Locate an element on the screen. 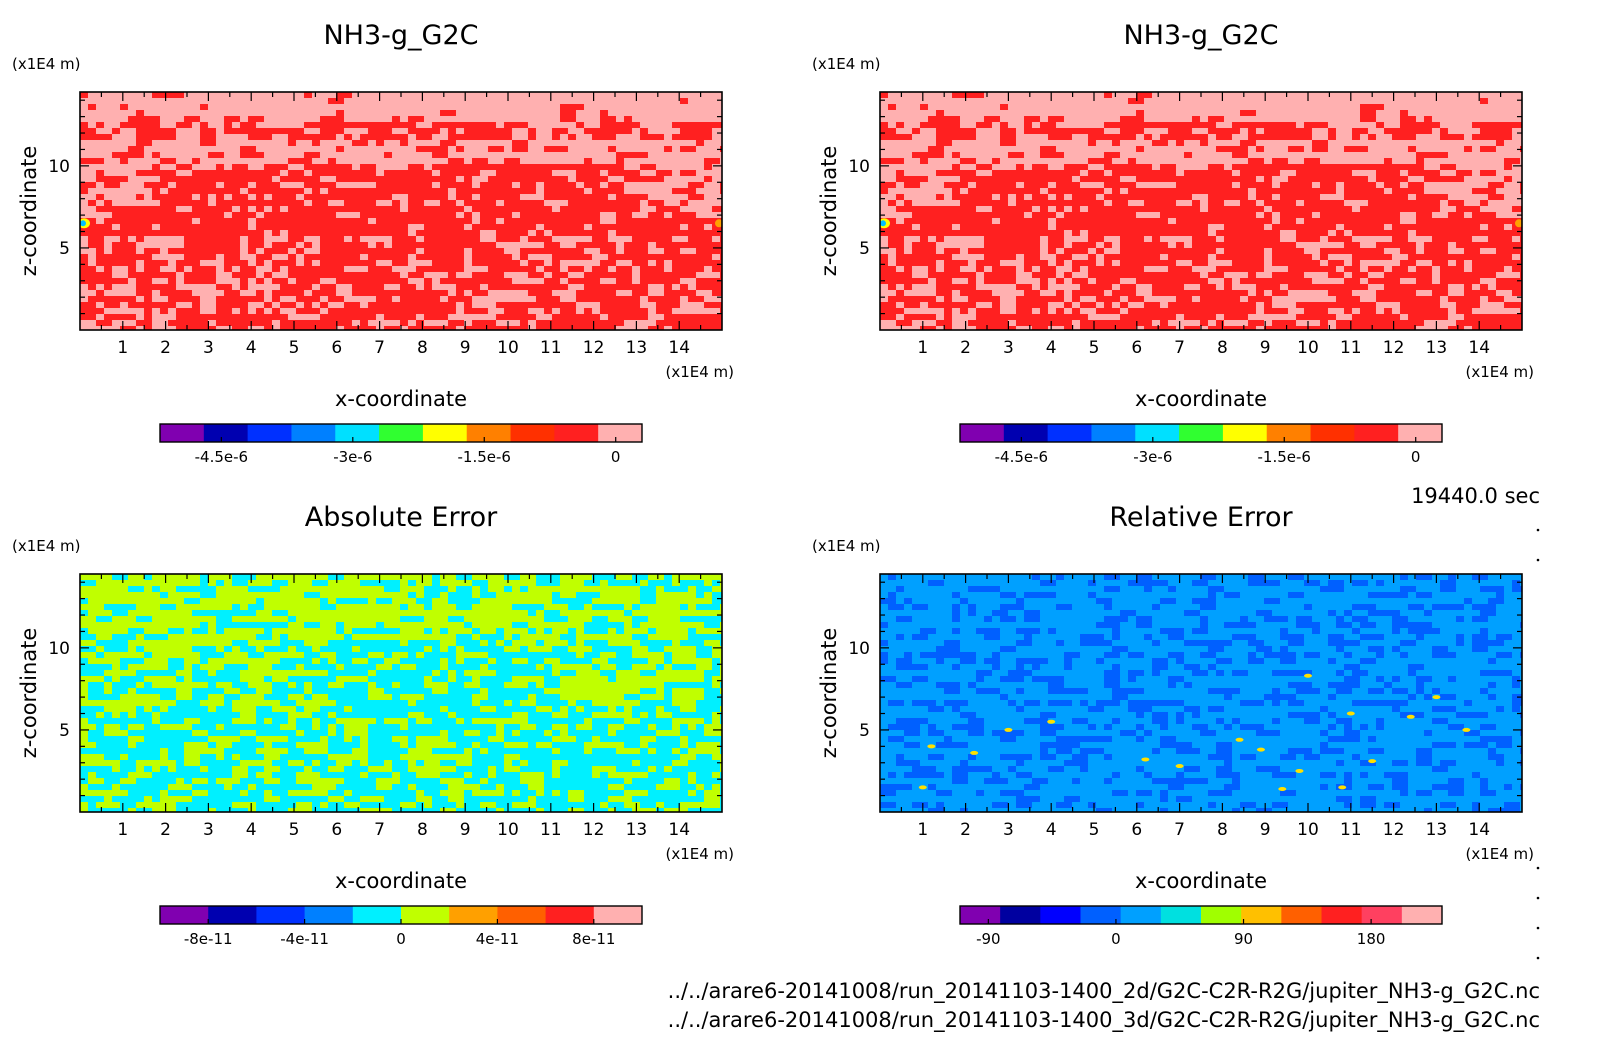 Image resolution: width=1604 pixels, height=1058 pixels. x-tick-label: 3 is located at coordinates (208, 348).